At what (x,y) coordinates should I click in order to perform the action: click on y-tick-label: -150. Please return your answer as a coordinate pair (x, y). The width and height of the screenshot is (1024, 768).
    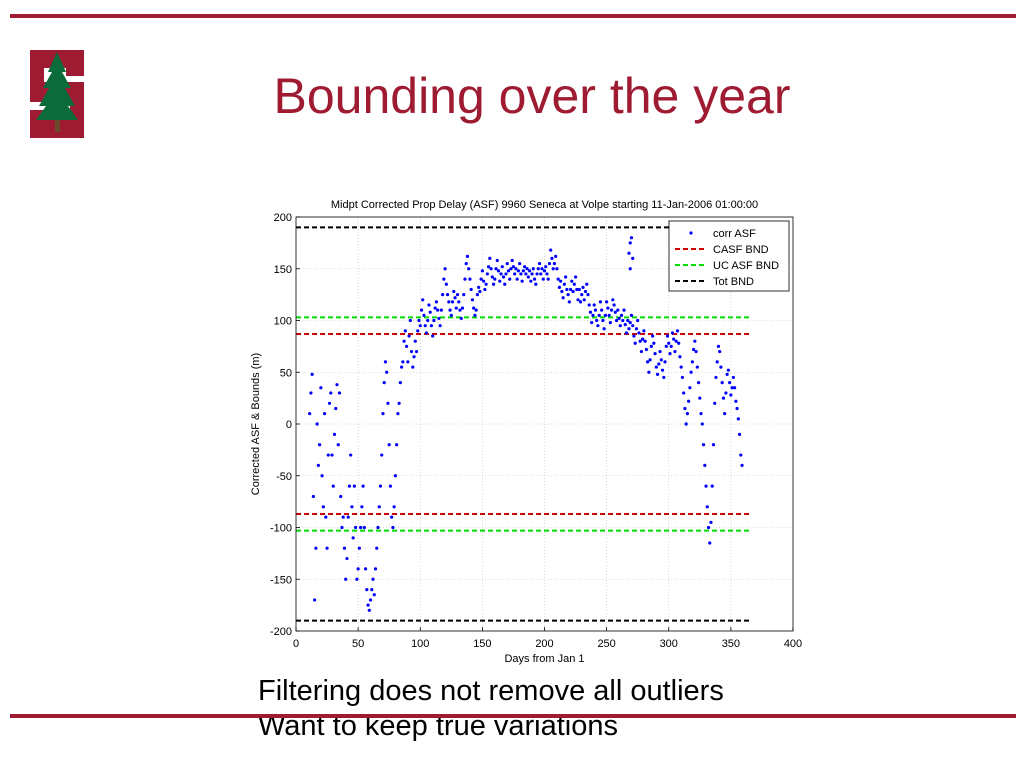
    Looking at the image, I should click on (281, 580).